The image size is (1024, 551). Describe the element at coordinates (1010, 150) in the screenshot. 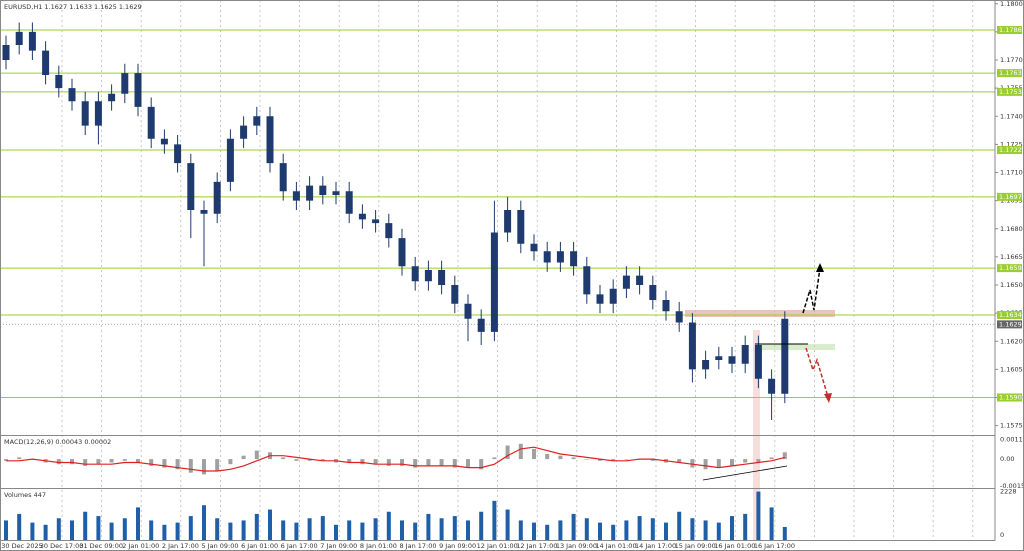

I see `level-label: 1.1722` at that location.